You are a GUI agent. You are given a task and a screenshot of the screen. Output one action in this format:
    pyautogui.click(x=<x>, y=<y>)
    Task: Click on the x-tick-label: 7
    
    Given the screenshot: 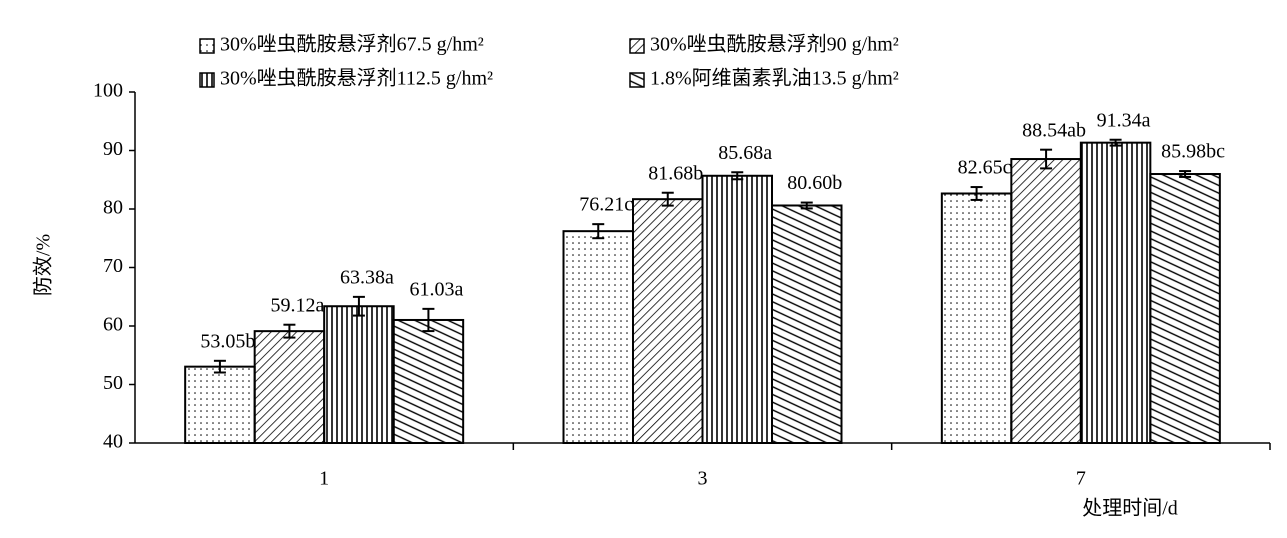 What is the action you would take?
    pyautogui.click(x=1081, y=479)
    